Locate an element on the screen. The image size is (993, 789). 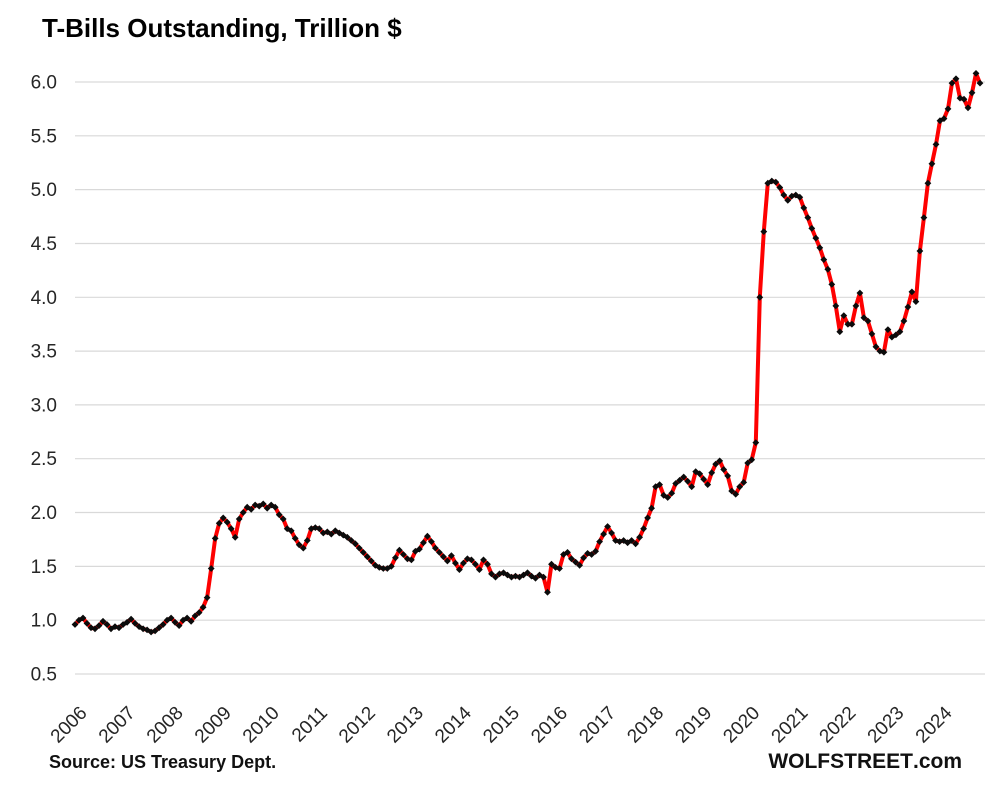
brand-suffix: .com is located at coordinates (937, 761).